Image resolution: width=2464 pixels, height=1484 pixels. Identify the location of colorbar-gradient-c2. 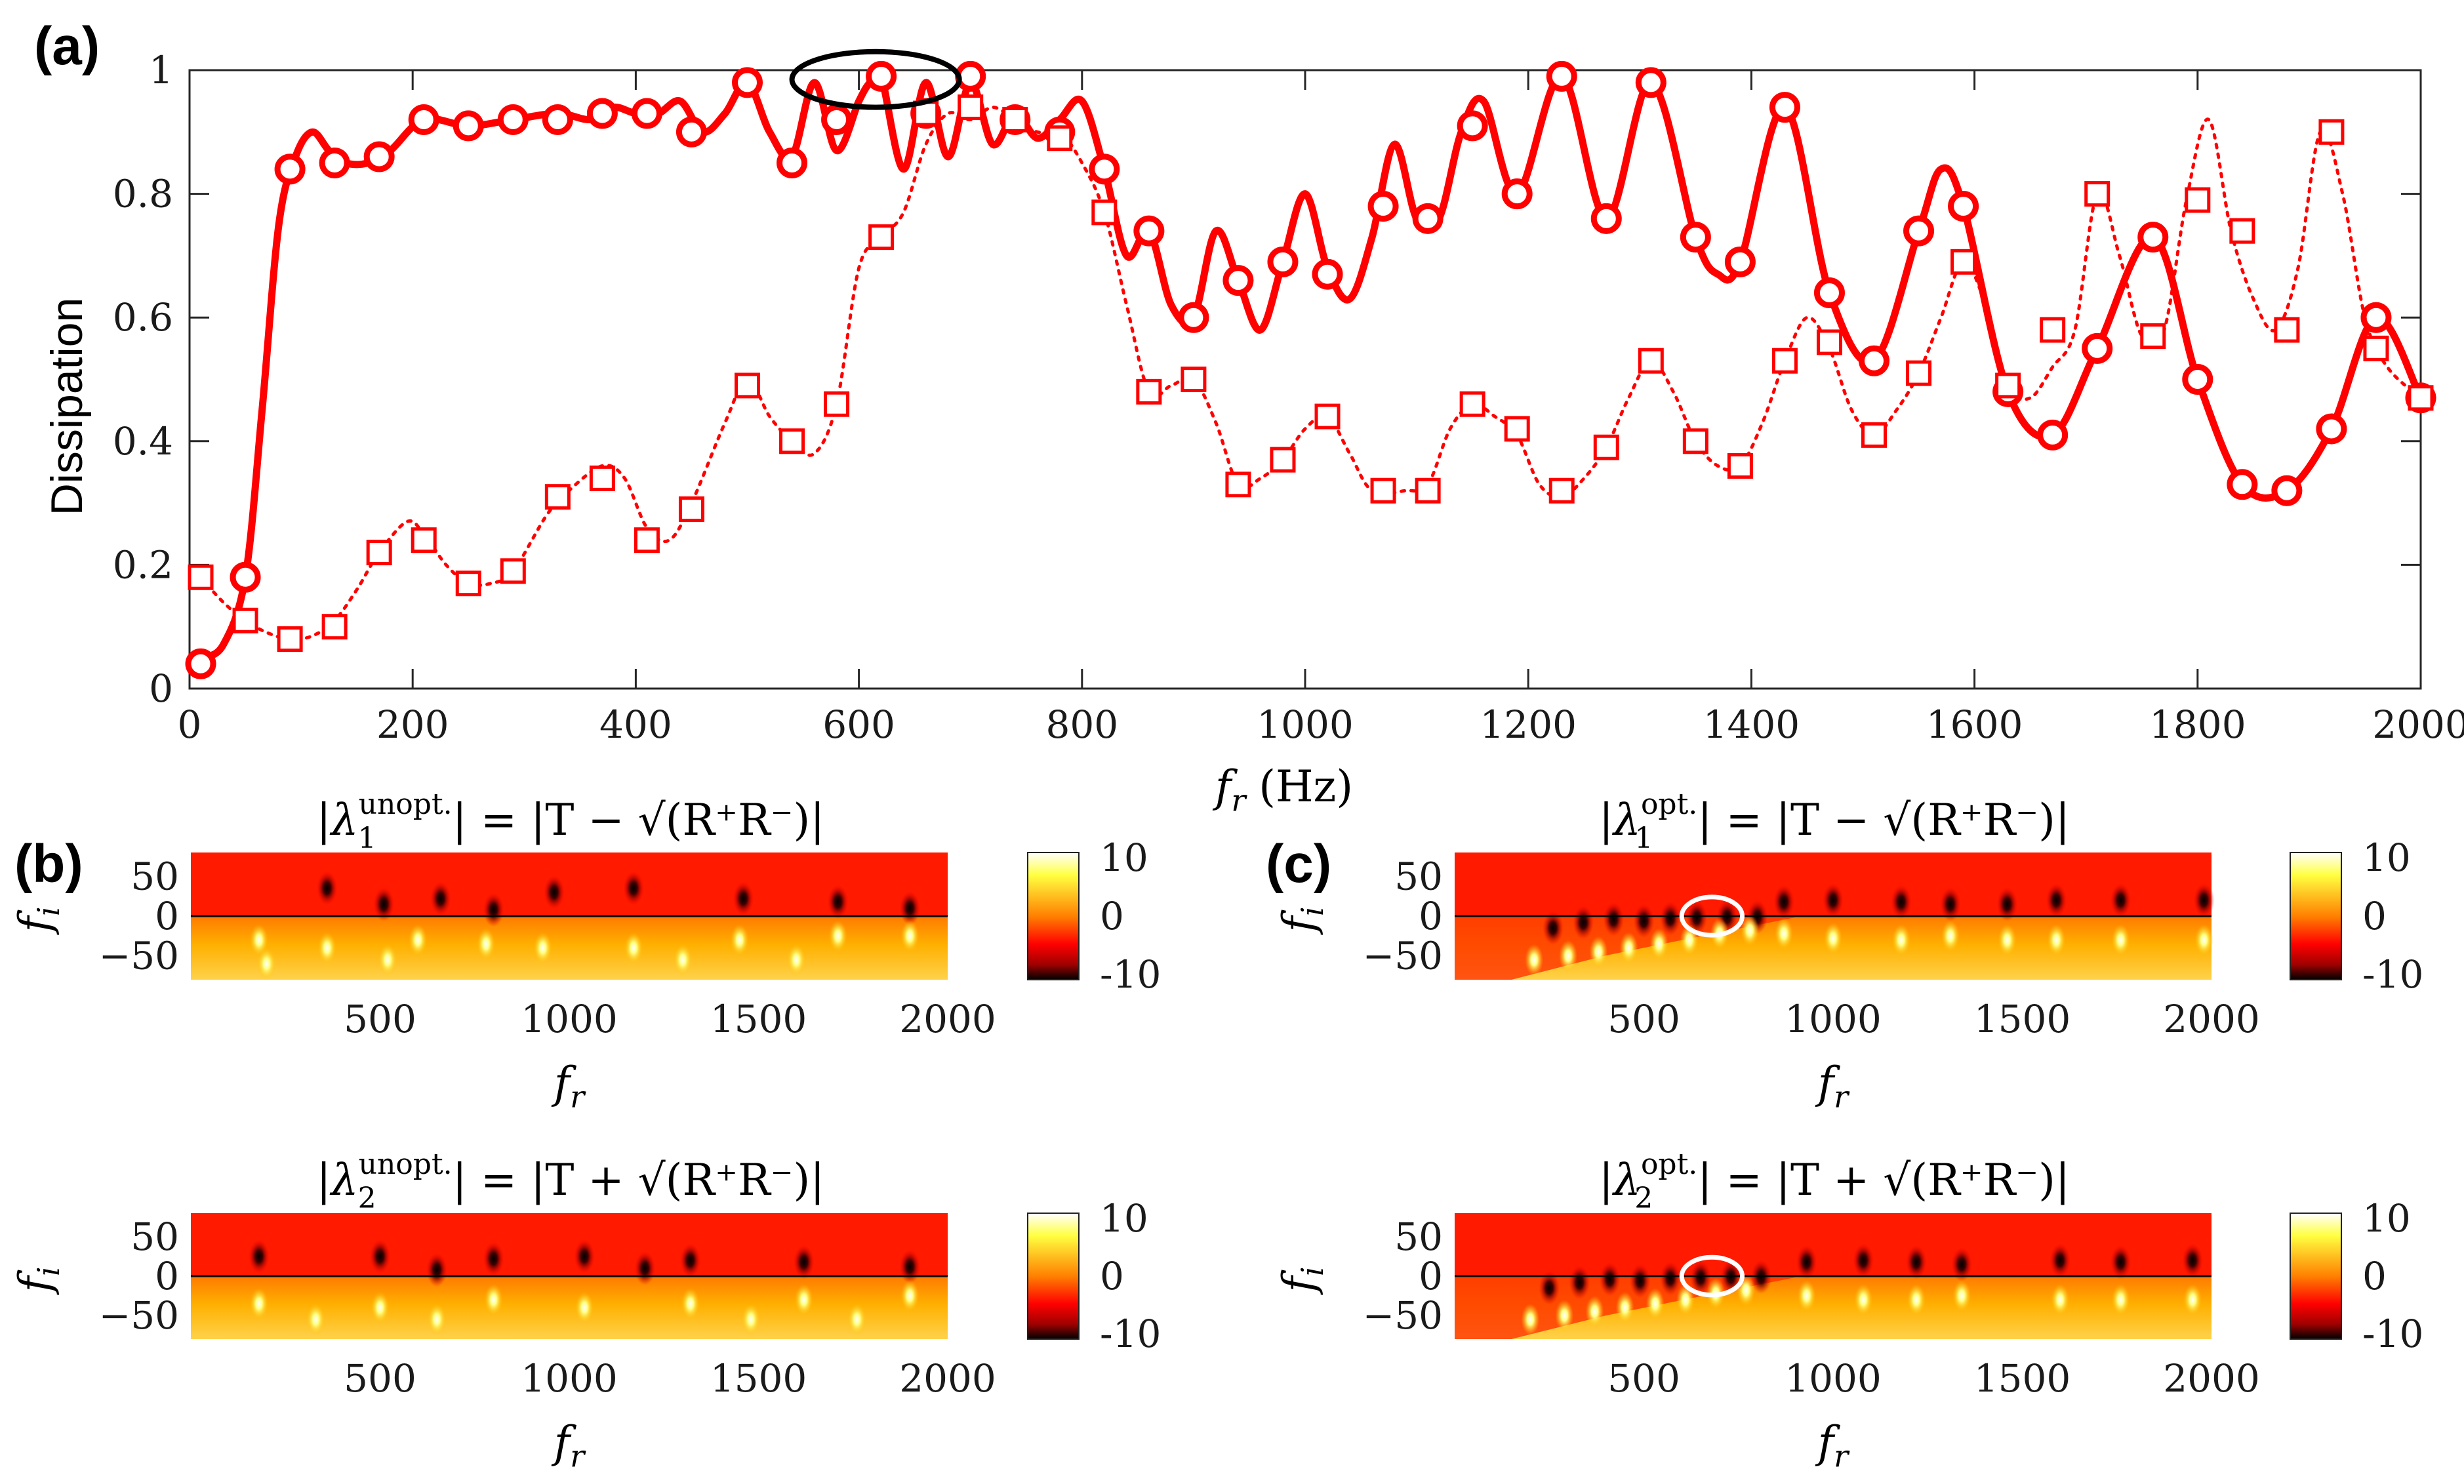
(2316, 1276).